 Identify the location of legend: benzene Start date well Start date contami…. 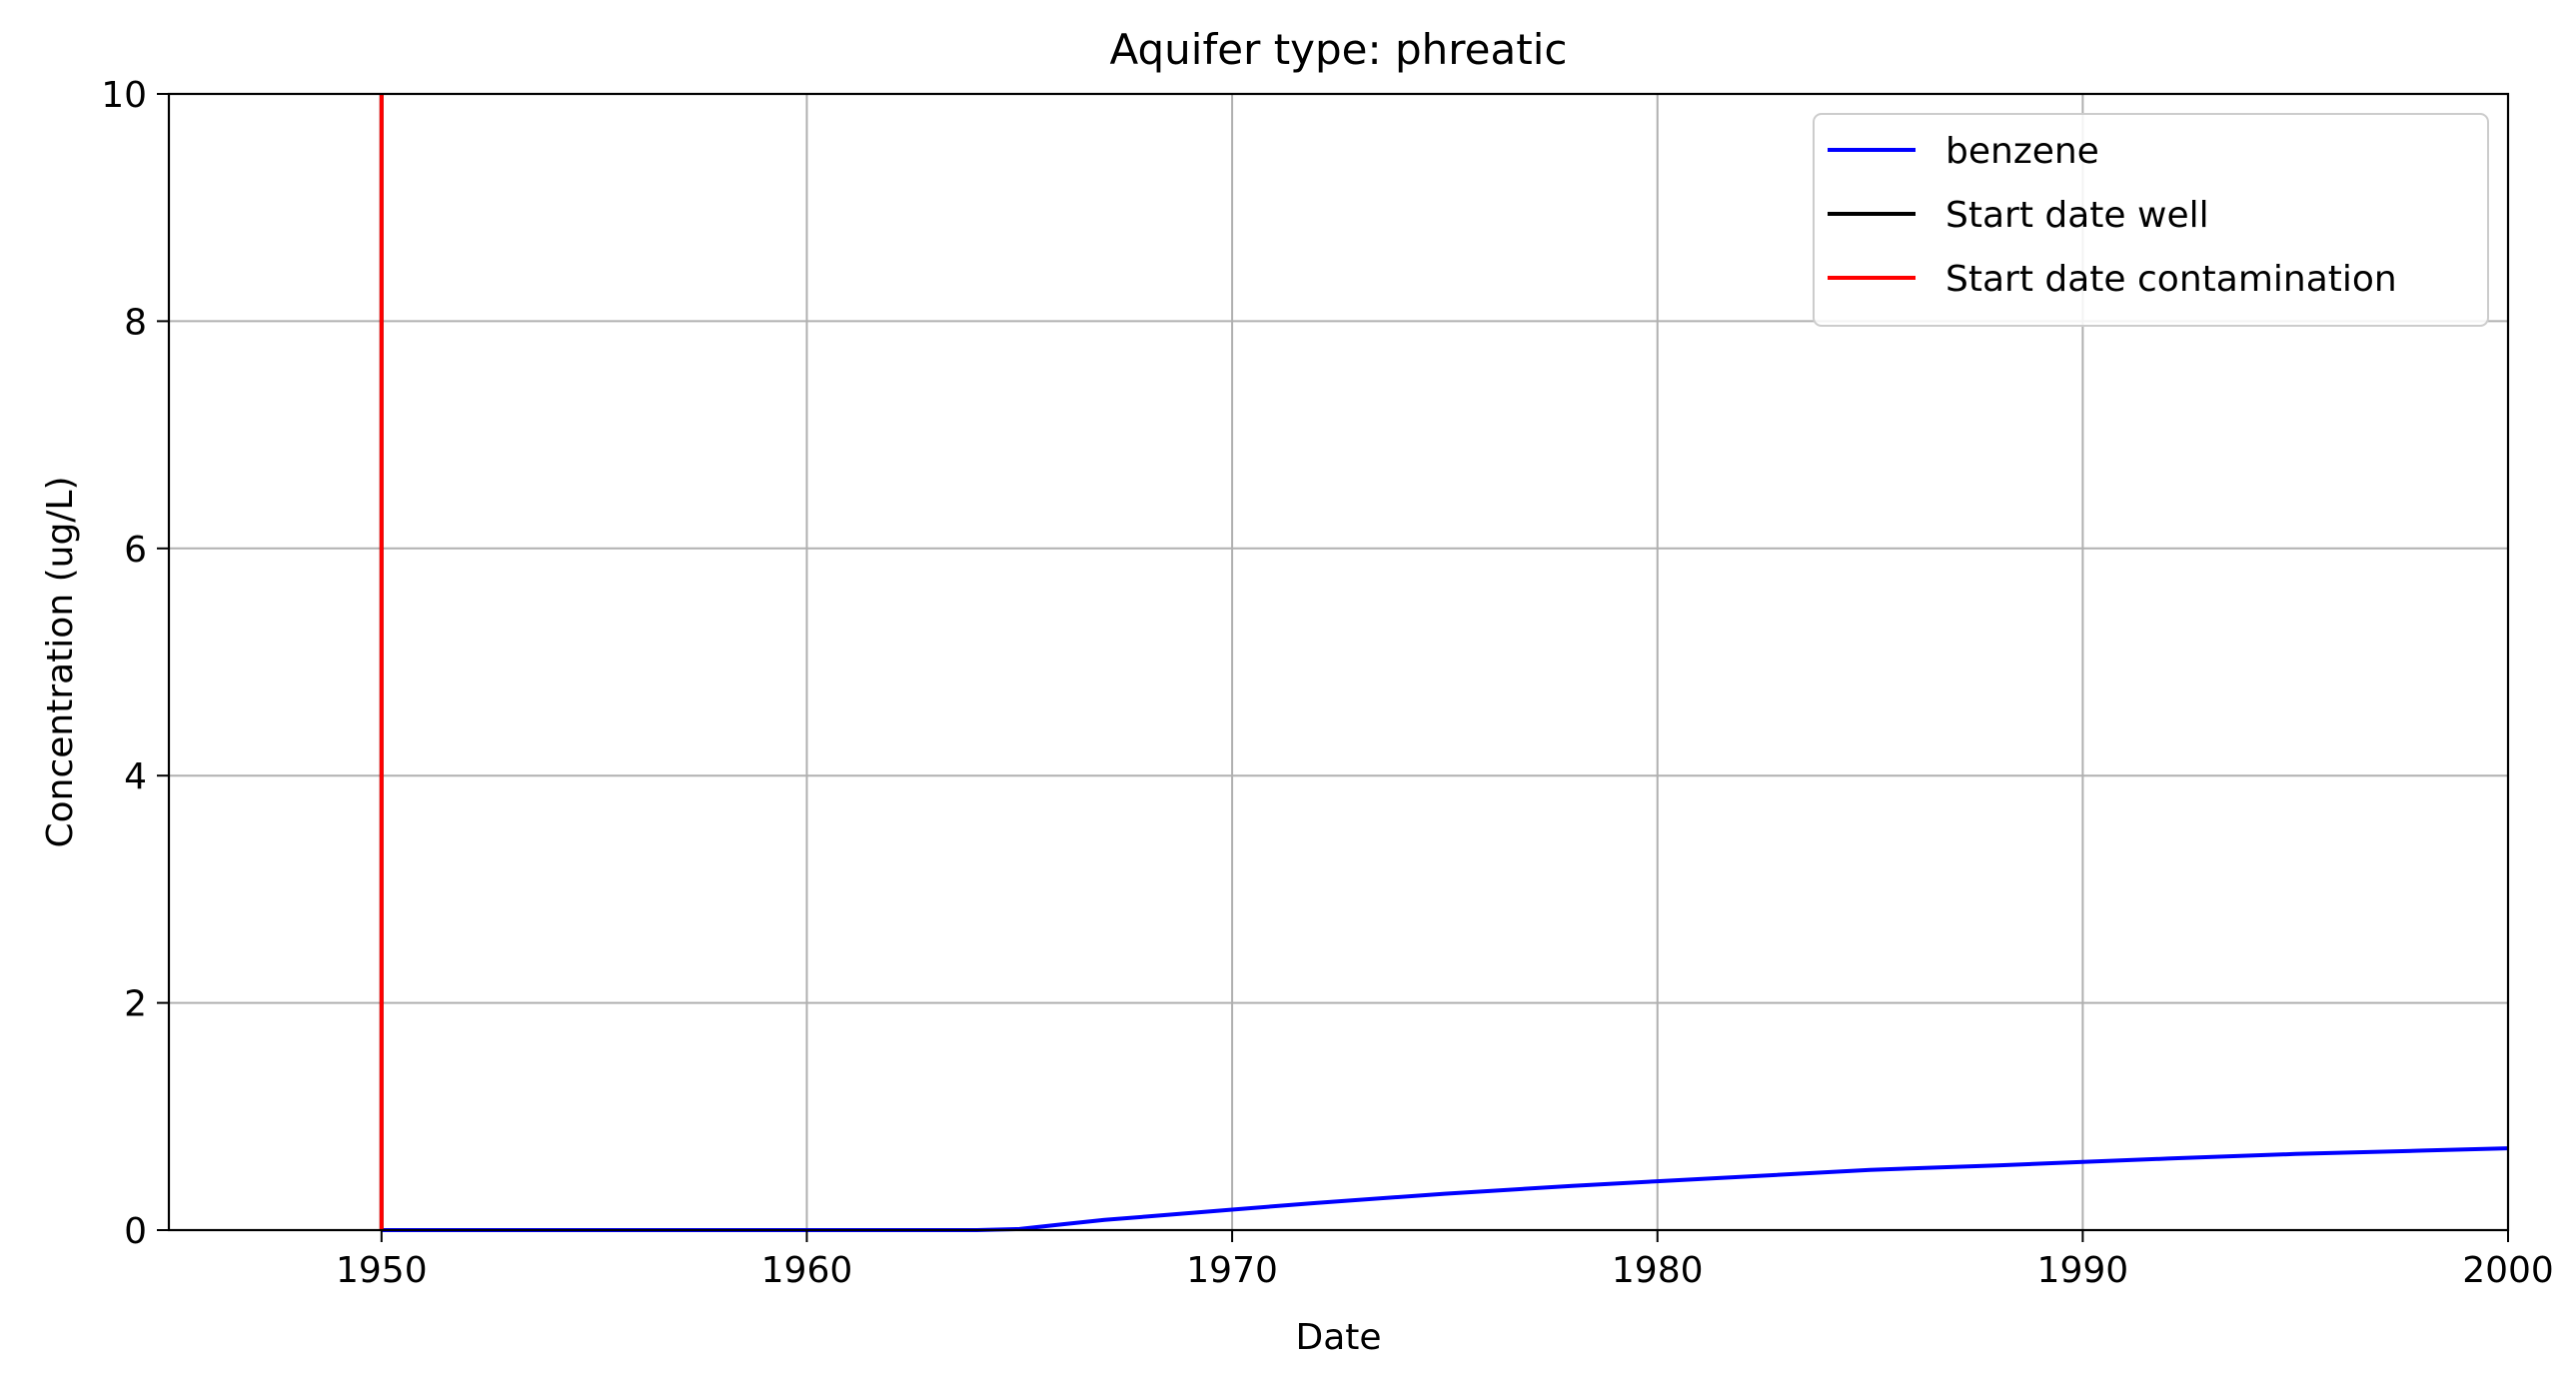
(2151, 220).